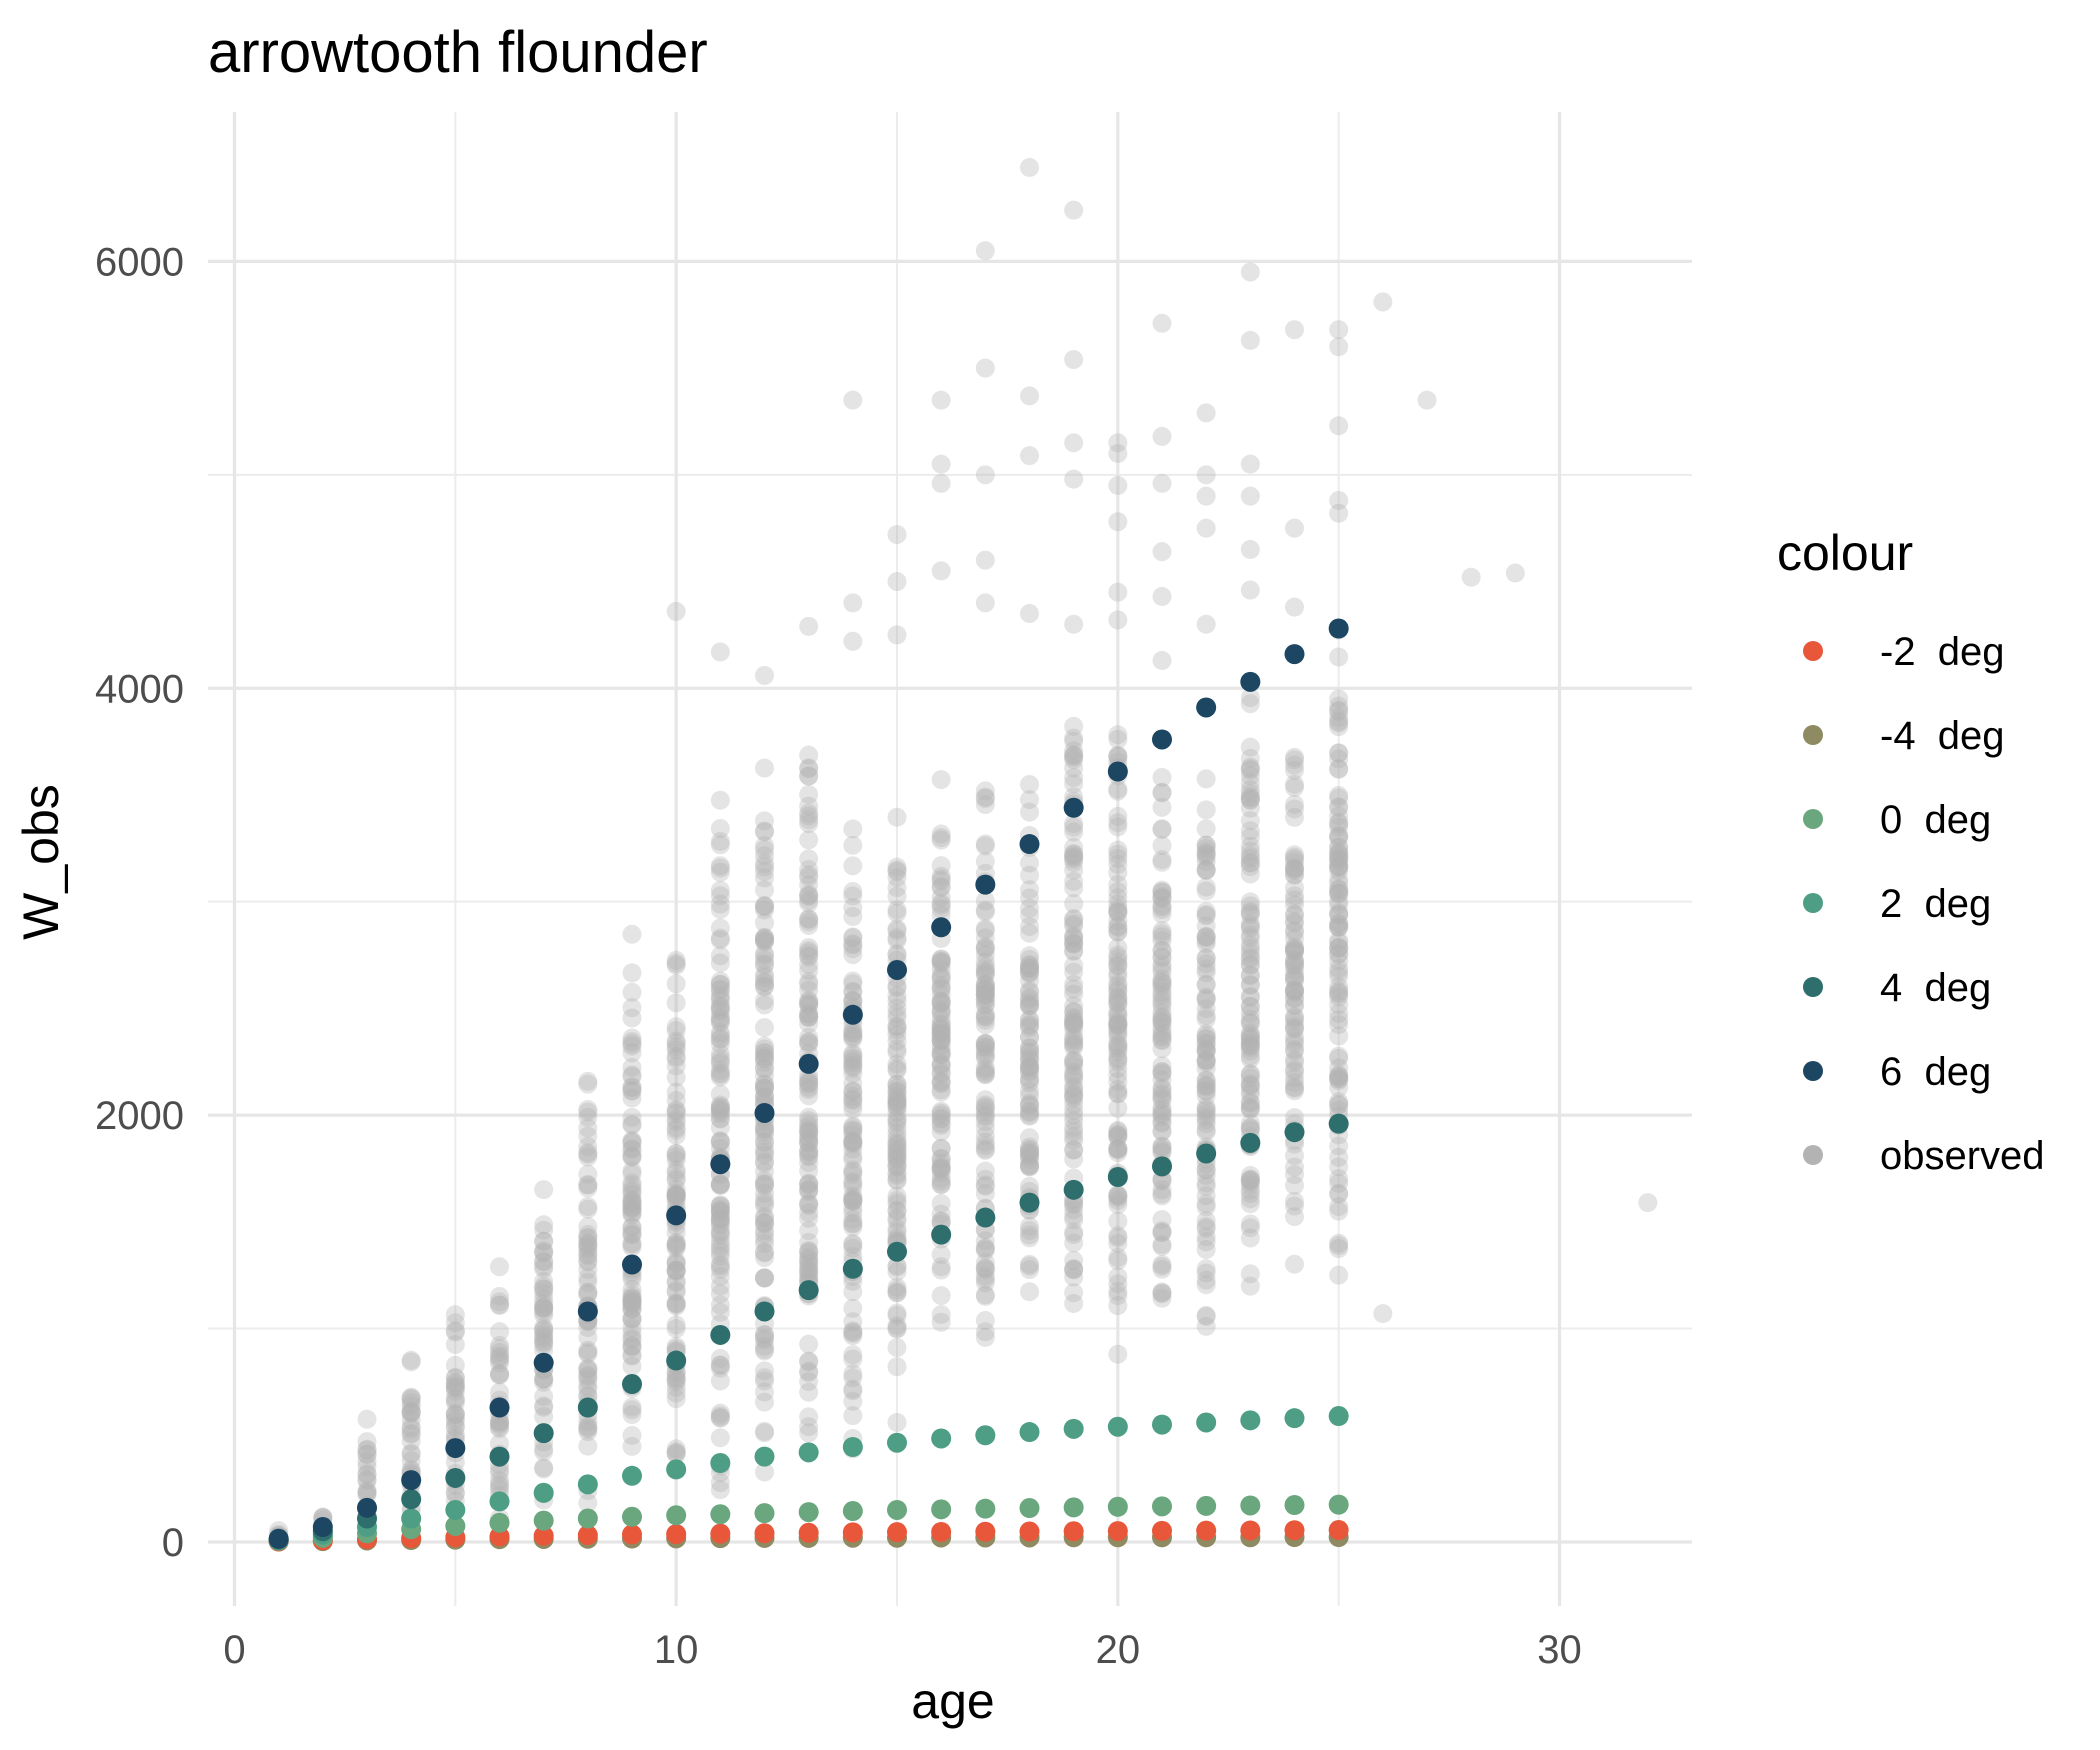 The image size is (2100, 1750). I want to click on series-point-2deg, so click(720, 1463).